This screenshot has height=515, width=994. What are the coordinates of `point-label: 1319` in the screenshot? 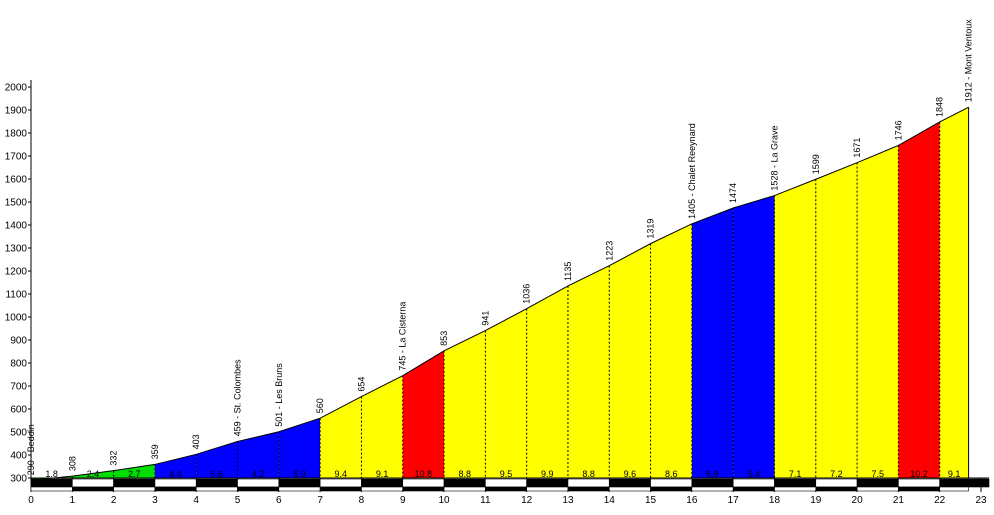 It's located at (651, 229).